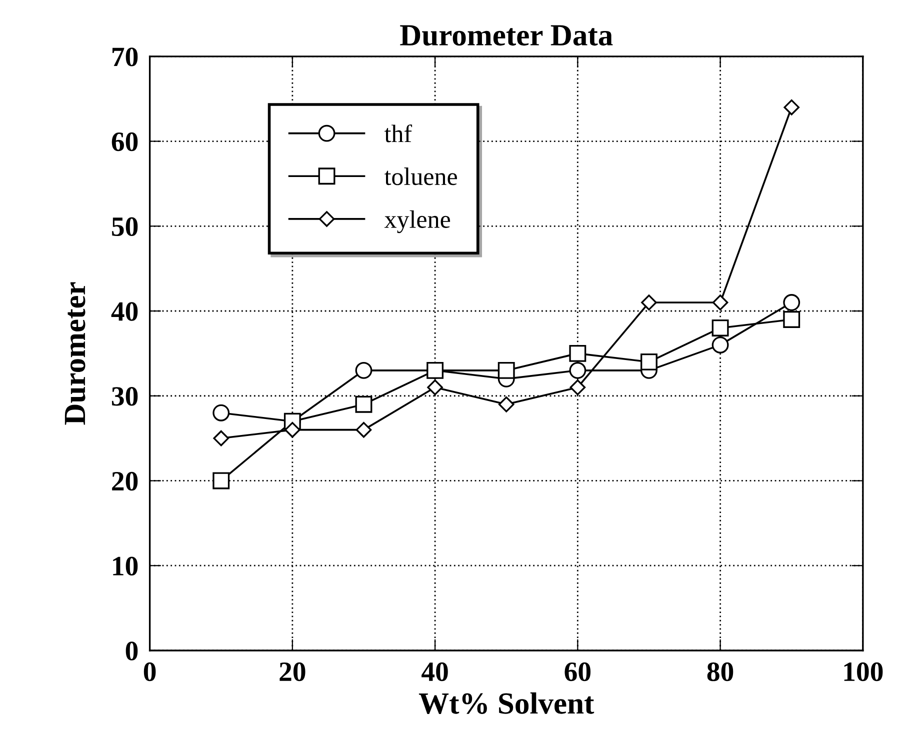  Describe the element at coordinates (720, 672) in the screenshot. I see `x-tick-label: 80` at that location.